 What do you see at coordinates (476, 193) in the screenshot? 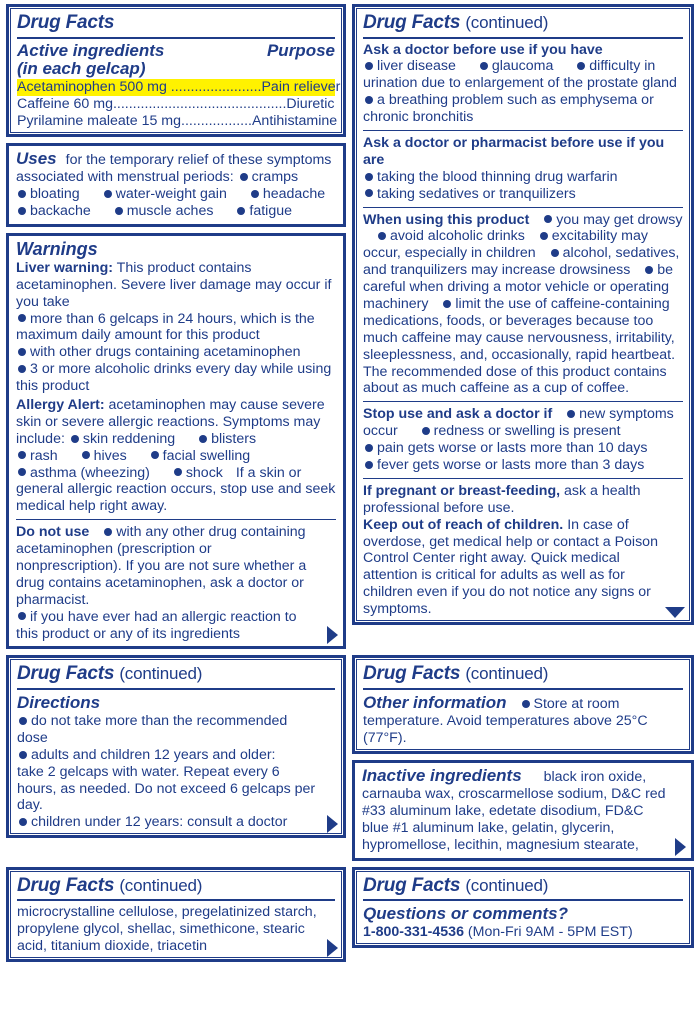
I see `bullet-text: taking sedatives or tranquilizers` at bounding box center [476, 193].